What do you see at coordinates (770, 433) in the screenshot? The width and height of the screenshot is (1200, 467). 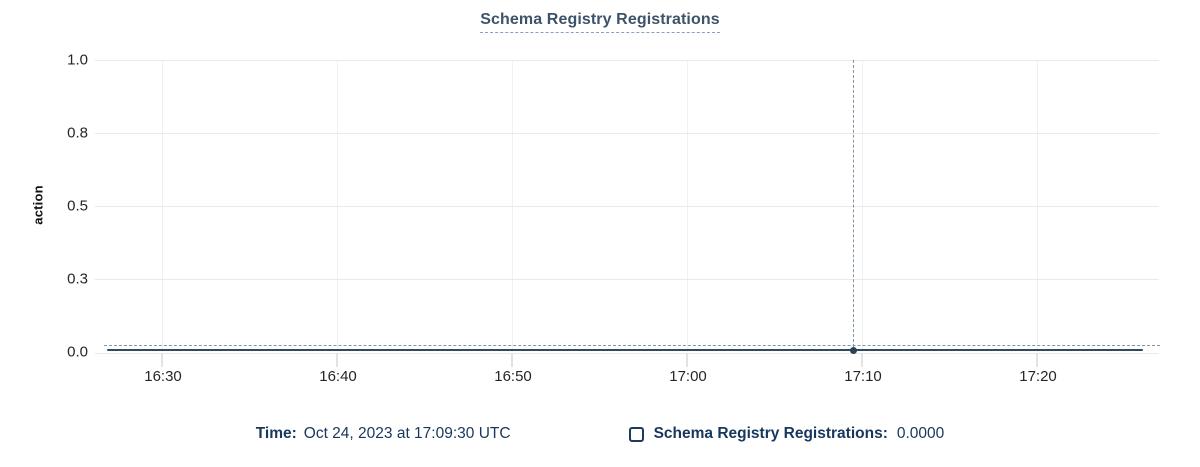 I see `legend-series-label: Schema Registry Registrations:` at bounding box center [770, 433].